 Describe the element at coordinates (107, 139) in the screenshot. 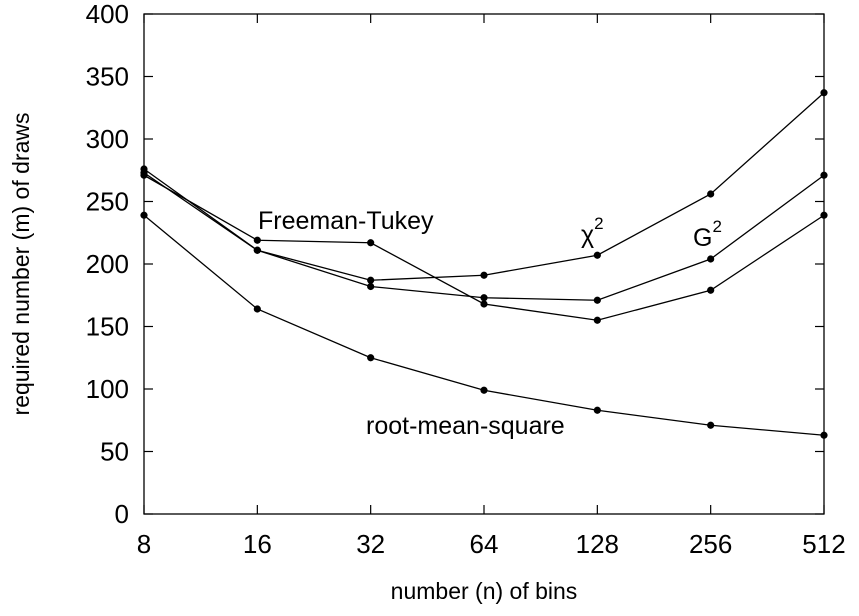

I see `y-tick-label: 300` at that location.